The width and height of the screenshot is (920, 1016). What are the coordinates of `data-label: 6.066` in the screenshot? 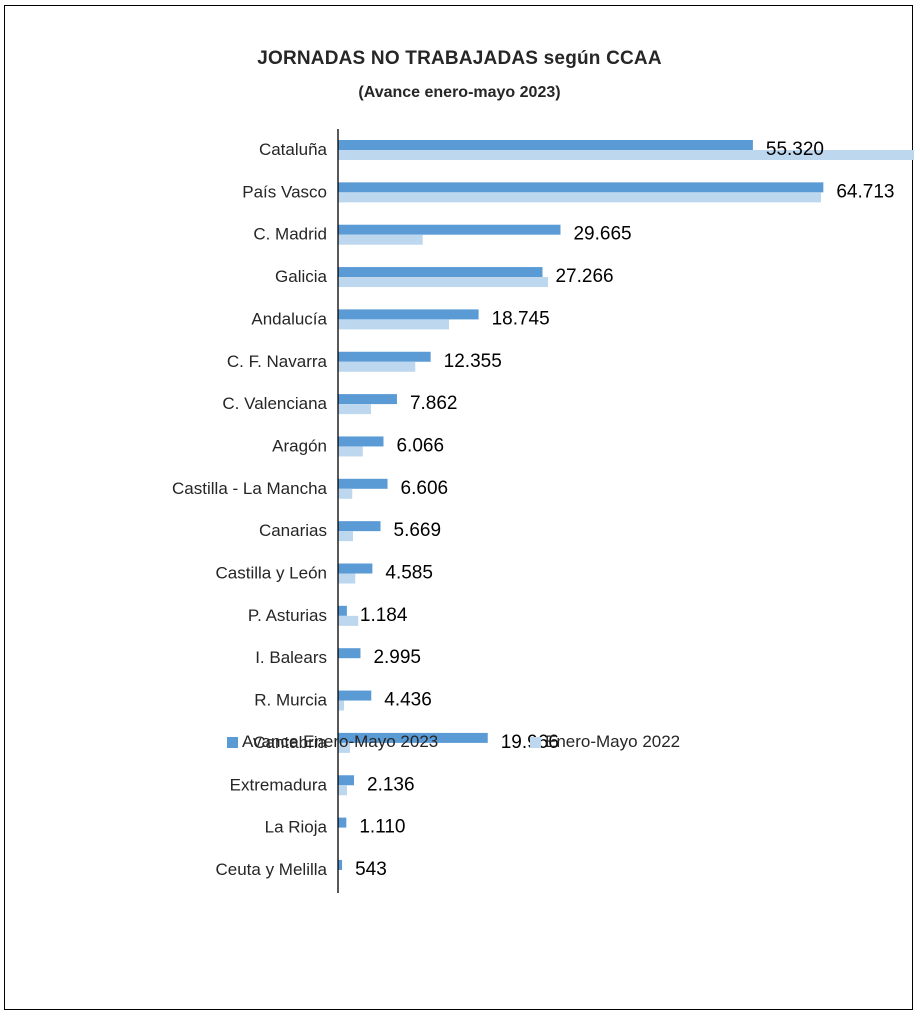 It's located at (420, 445).